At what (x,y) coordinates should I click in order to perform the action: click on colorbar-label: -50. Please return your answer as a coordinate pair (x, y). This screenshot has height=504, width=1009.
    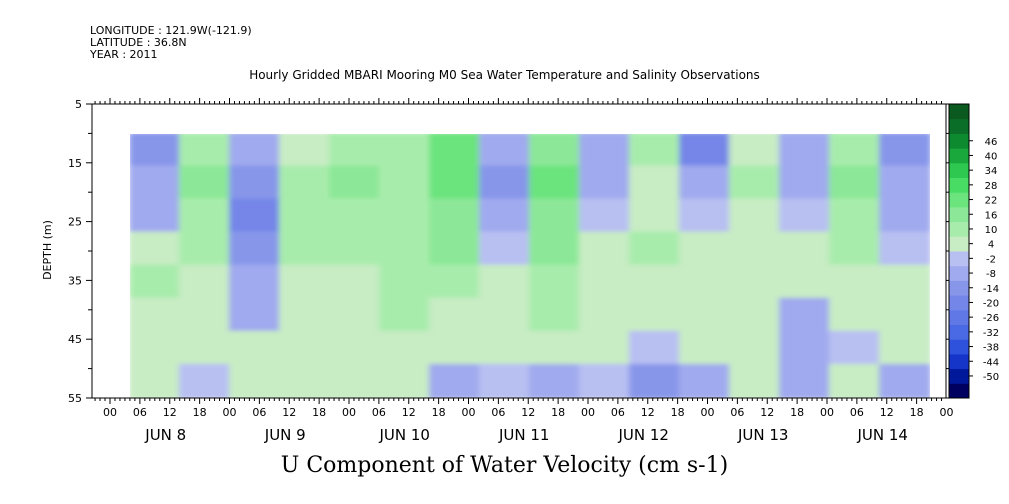
    Looking at the image, I should click on (991, 377).